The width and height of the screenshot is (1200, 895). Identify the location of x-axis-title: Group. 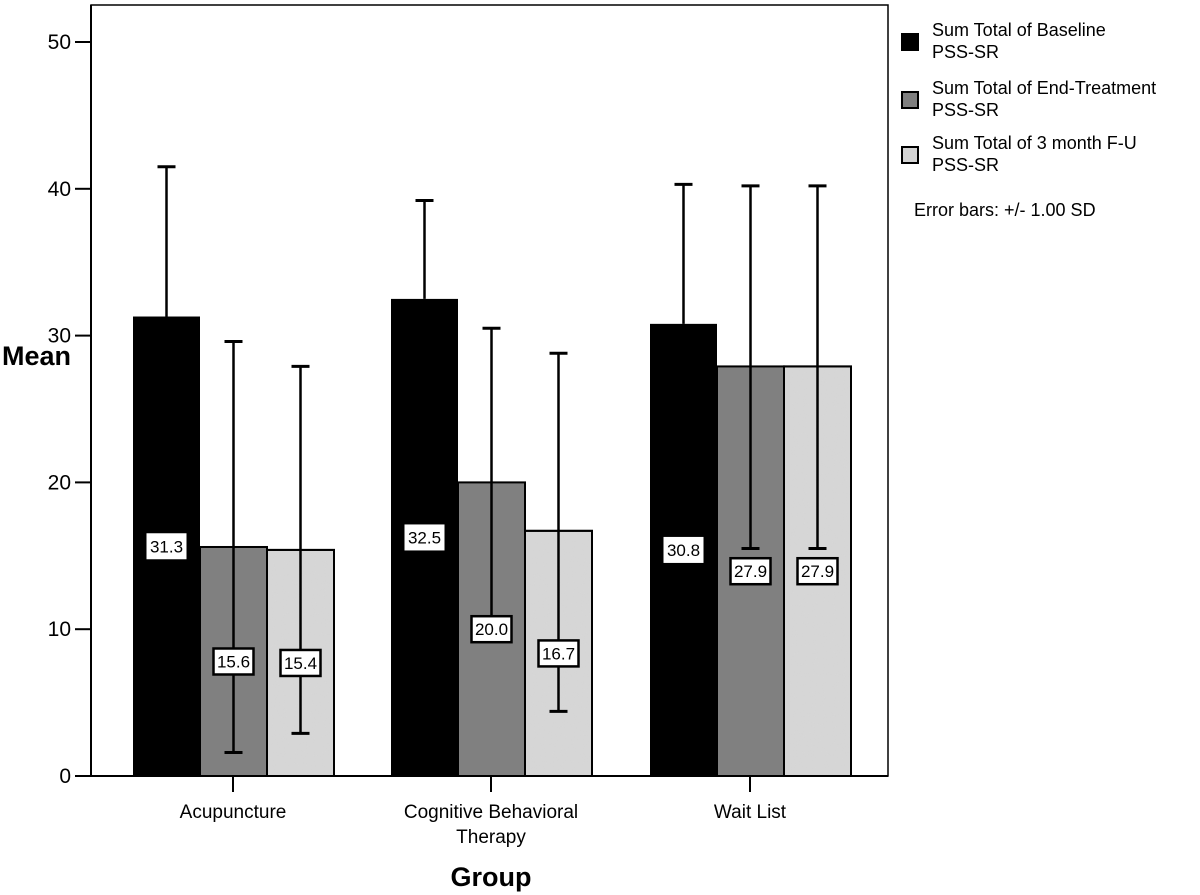
(491, 877).